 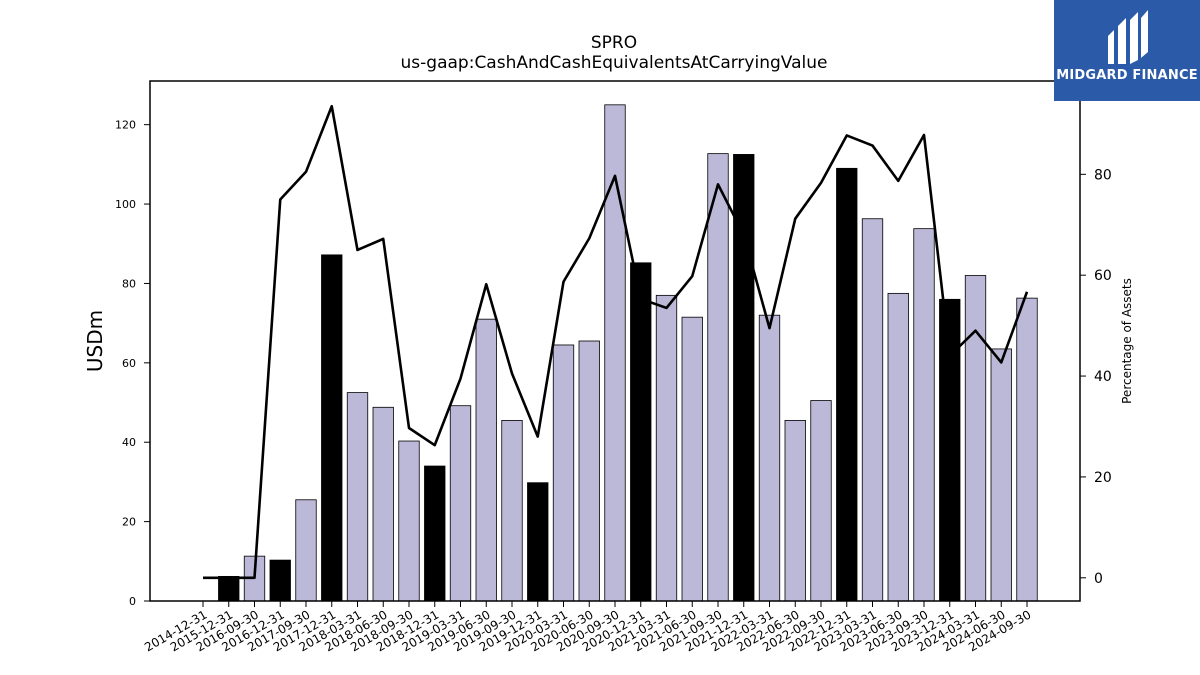 I want to click on midgard-finance-logo: MIDGARD FINANCE, so click(x=1127, y=50).